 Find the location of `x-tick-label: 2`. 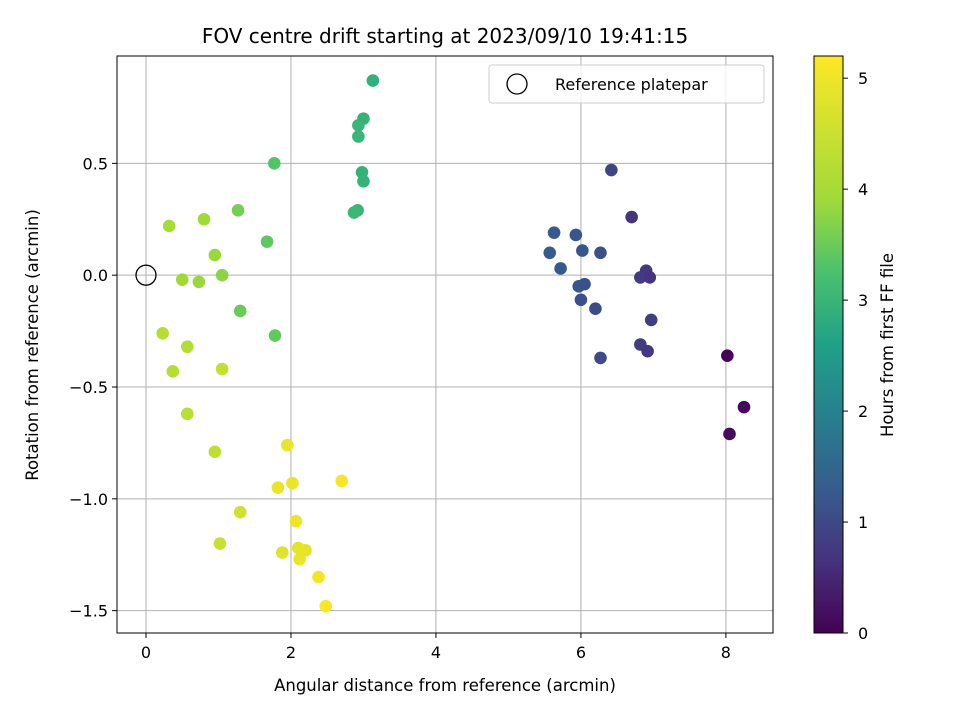

x-tick-label: 2 is located at coordinates (291, 652).